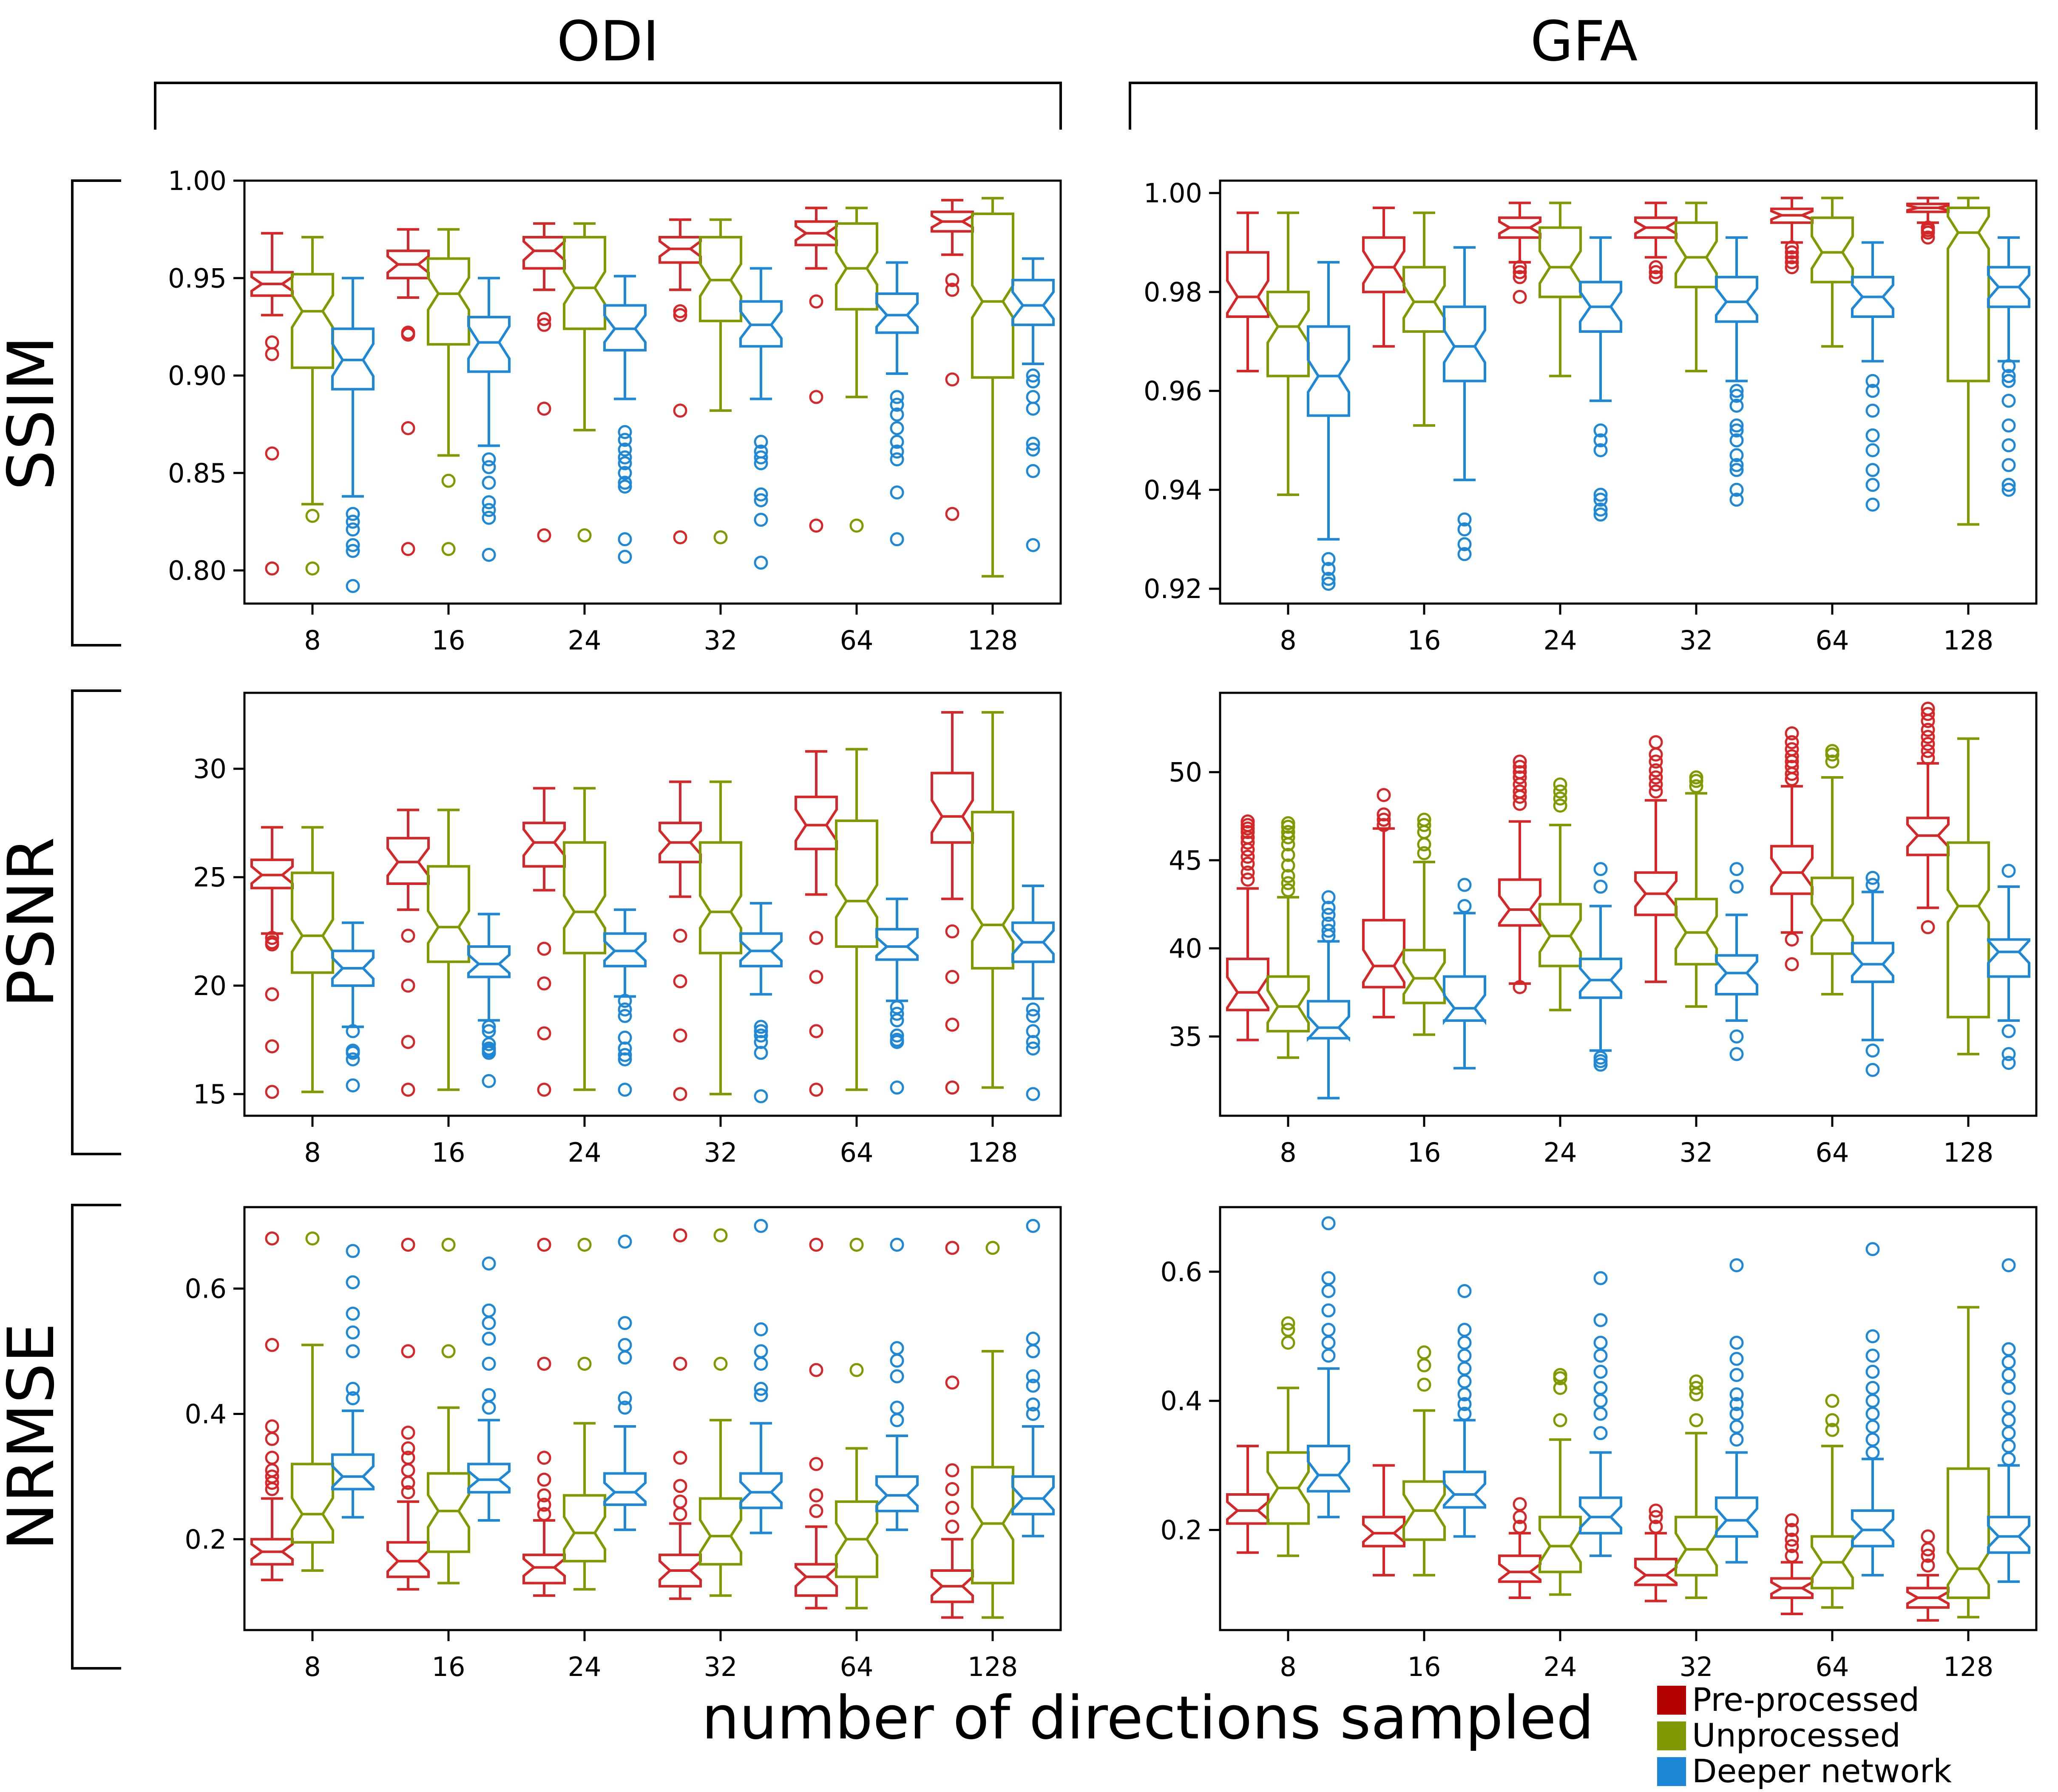  Describe the element at coordinates (1185, 1037) in the screenshot. I see `y-tick-label: 35` at that location.